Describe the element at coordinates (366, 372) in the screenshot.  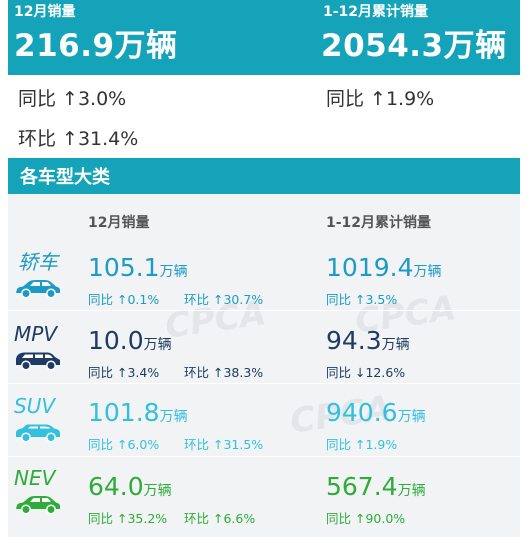
I see `cumulative-yoy-mpv: 同比 ↓12.6%` at that location.